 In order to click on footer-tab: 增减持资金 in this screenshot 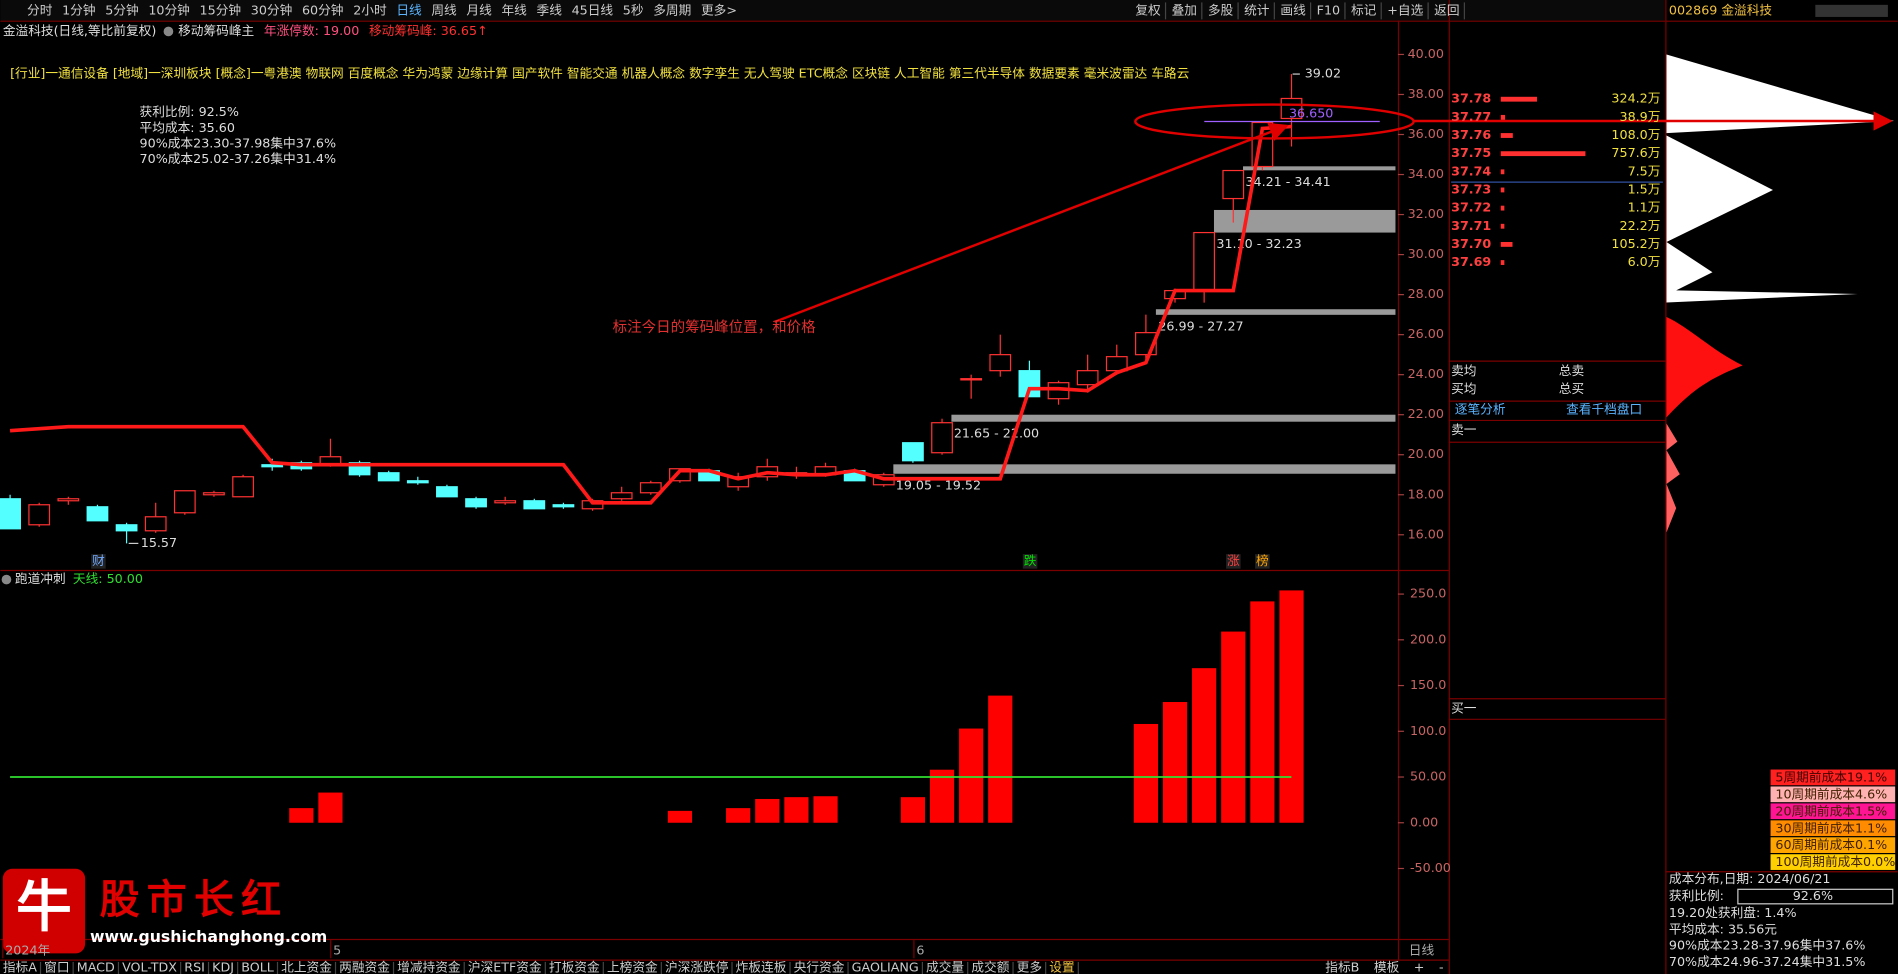, I will do `click(429, 966)`.